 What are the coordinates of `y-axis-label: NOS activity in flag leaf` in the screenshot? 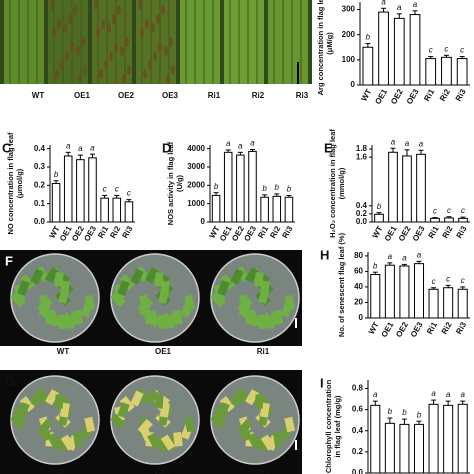 It's located at (170, 183).